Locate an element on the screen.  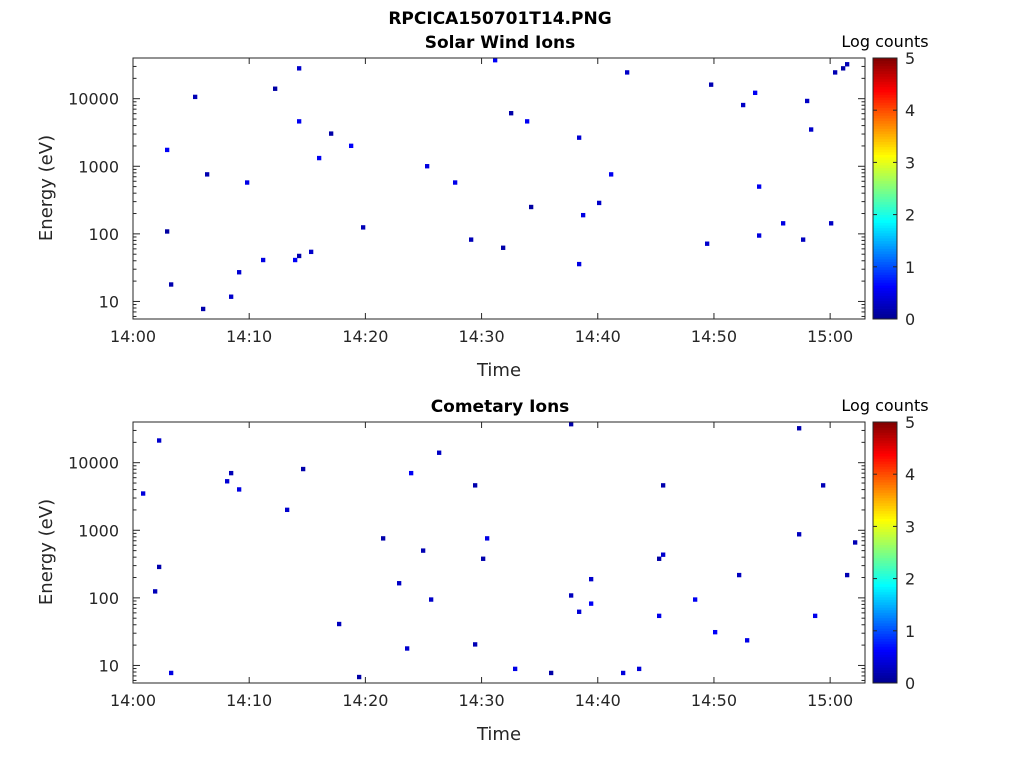
x-tick-label: 14:30 is located at coordinates (482, 336).